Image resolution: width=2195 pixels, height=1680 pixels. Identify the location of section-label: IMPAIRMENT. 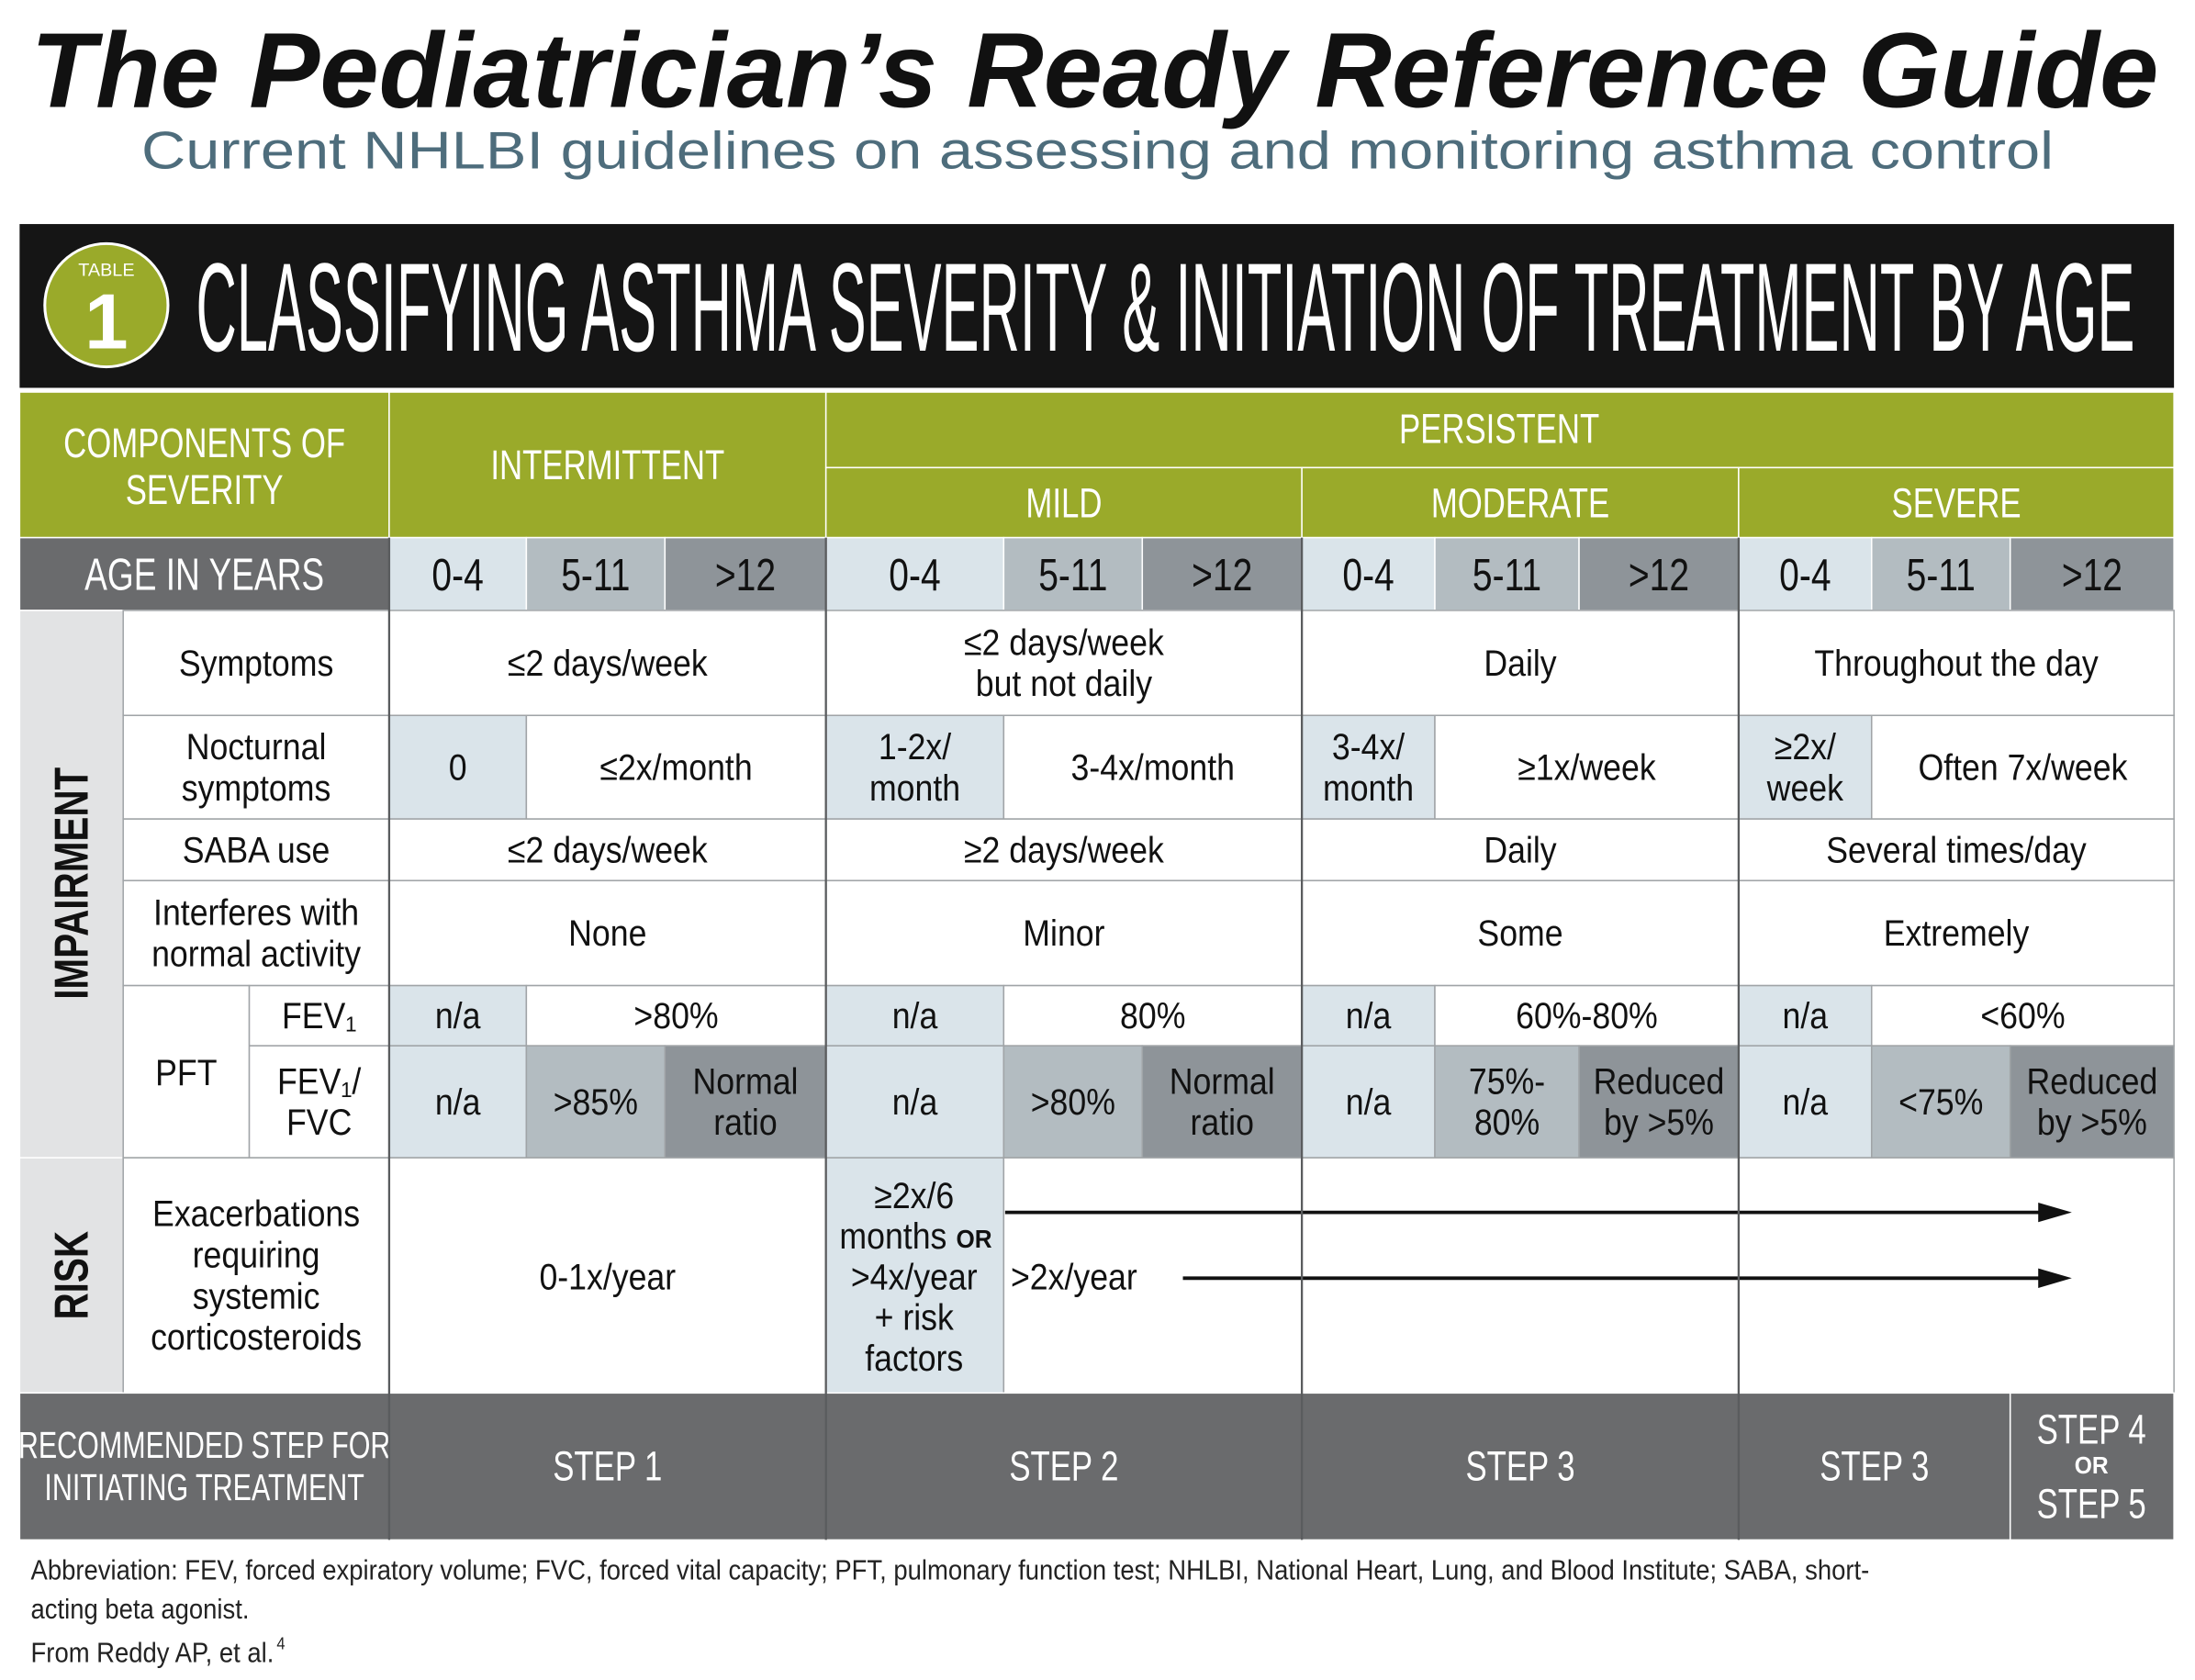
(71, 883).